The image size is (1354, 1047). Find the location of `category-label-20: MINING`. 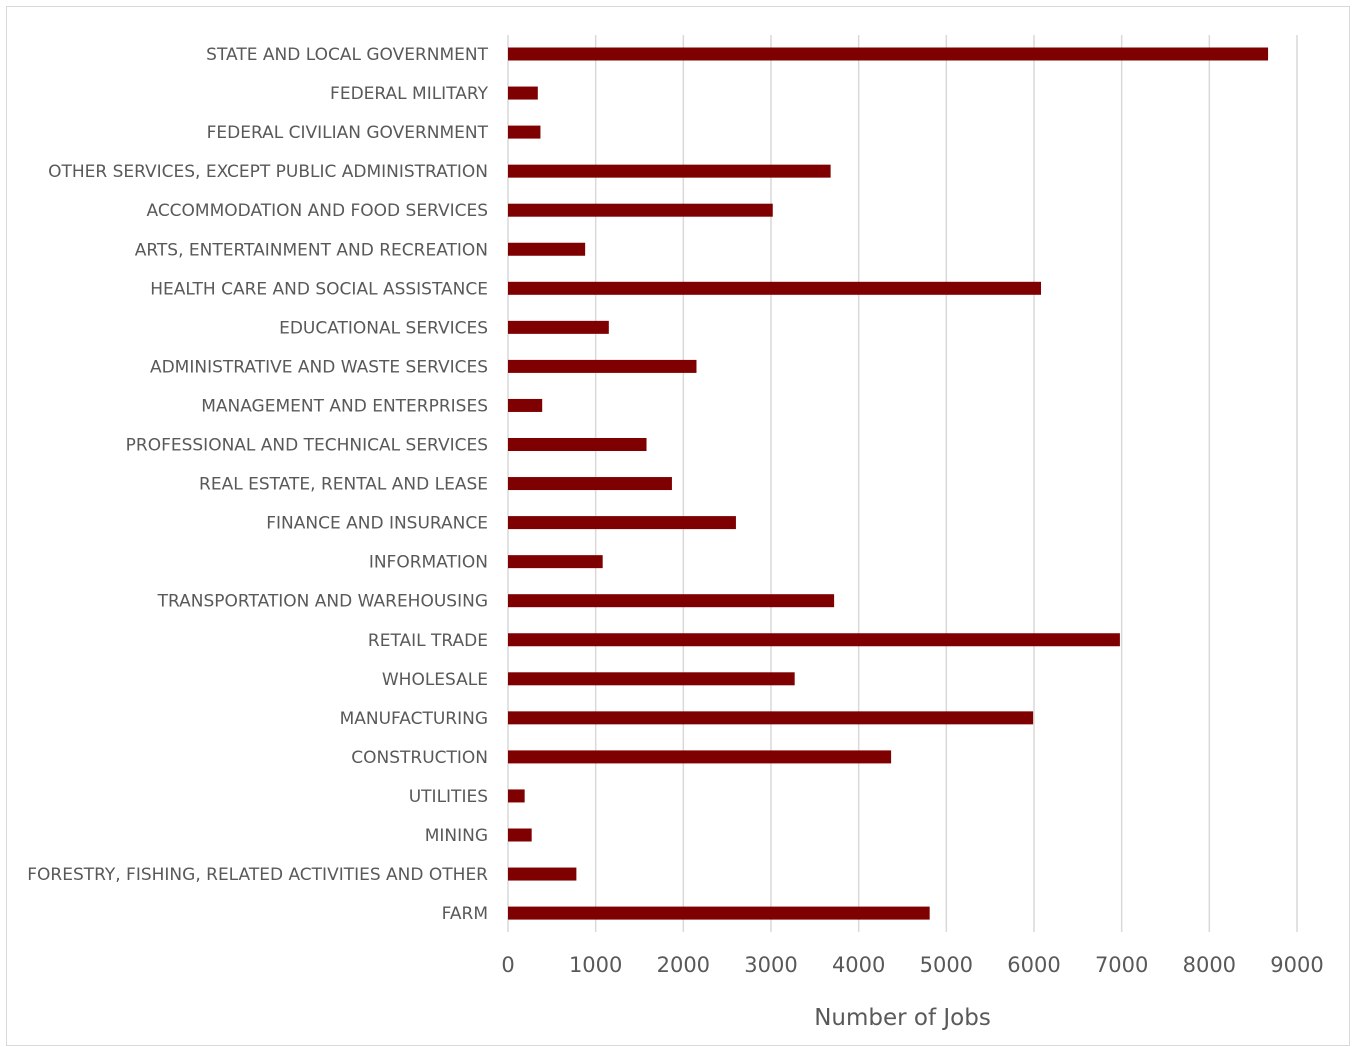

category-label-20: MINING is located at coordinates (456, 836).